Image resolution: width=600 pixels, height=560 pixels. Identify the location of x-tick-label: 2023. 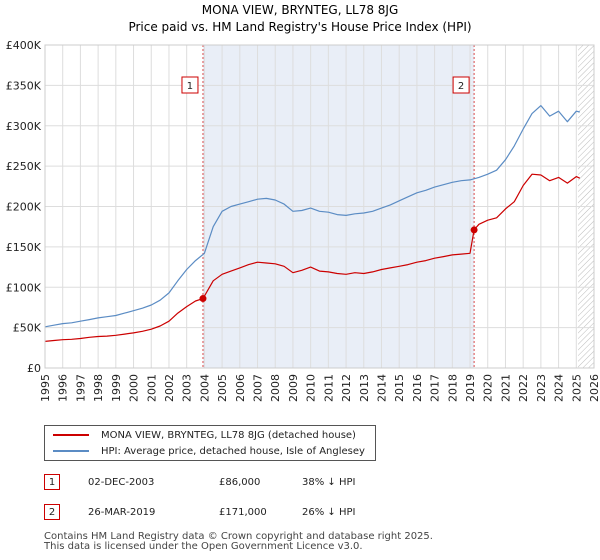
(541, 388).